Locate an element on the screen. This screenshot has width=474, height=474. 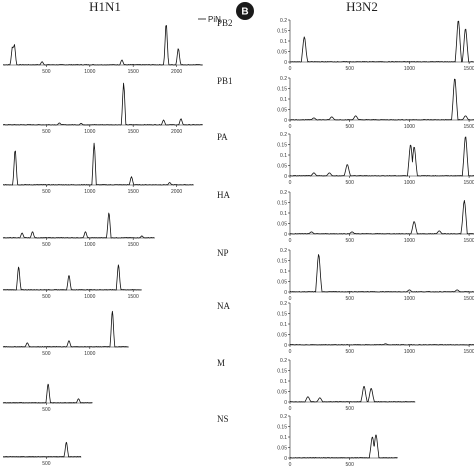
chart-h3n2-np: 0 500 1000 1500 0 0.05 0.1 0.15 0.2 NP is located at coordinates (345, 275).